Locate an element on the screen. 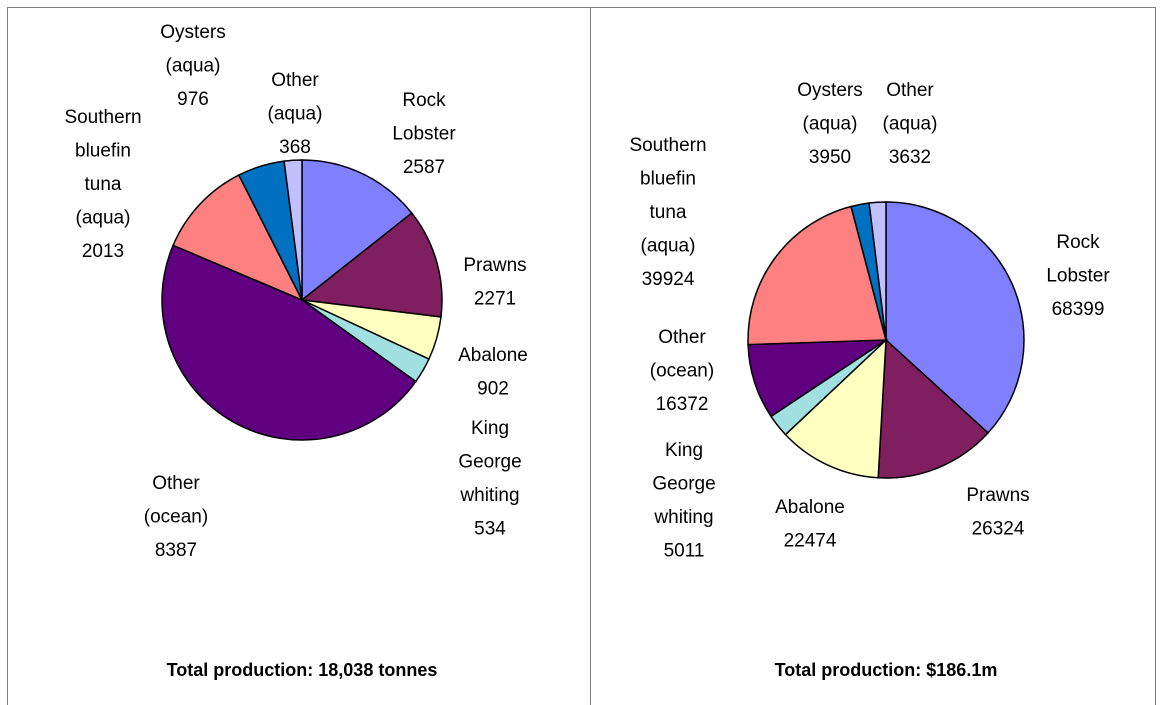 The height and width of the screenshot is (705, 1163). value-label: 22474 is located at coordinates (810, 541).